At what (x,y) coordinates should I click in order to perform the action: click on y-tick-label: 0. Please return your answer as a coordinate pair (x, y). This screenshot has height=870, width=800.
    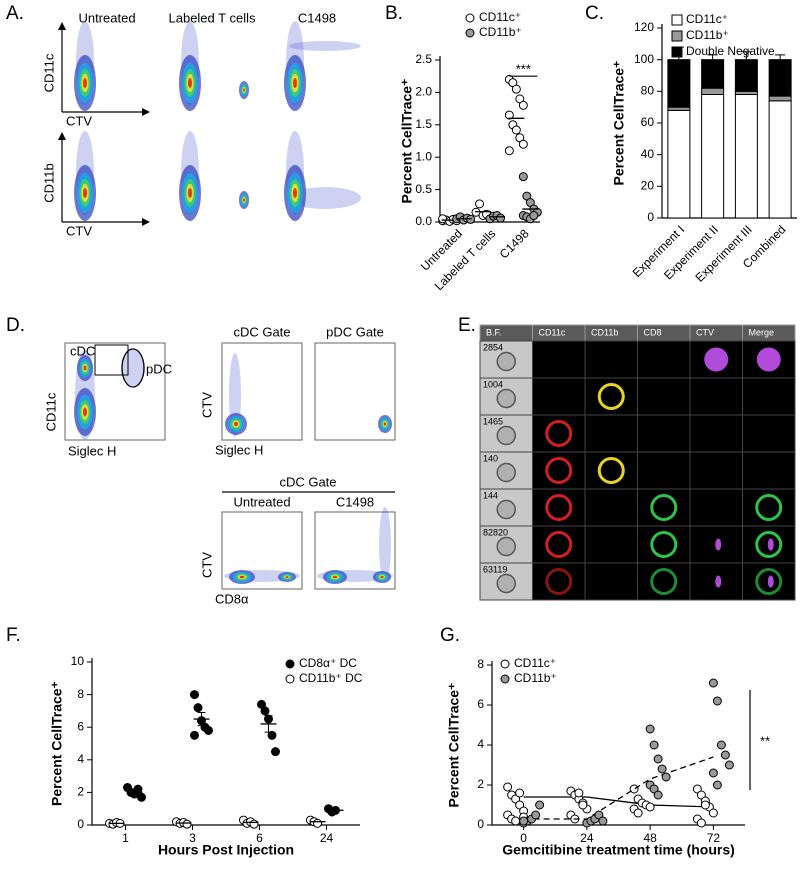
    Looking at the image, I should click on (650, 217).